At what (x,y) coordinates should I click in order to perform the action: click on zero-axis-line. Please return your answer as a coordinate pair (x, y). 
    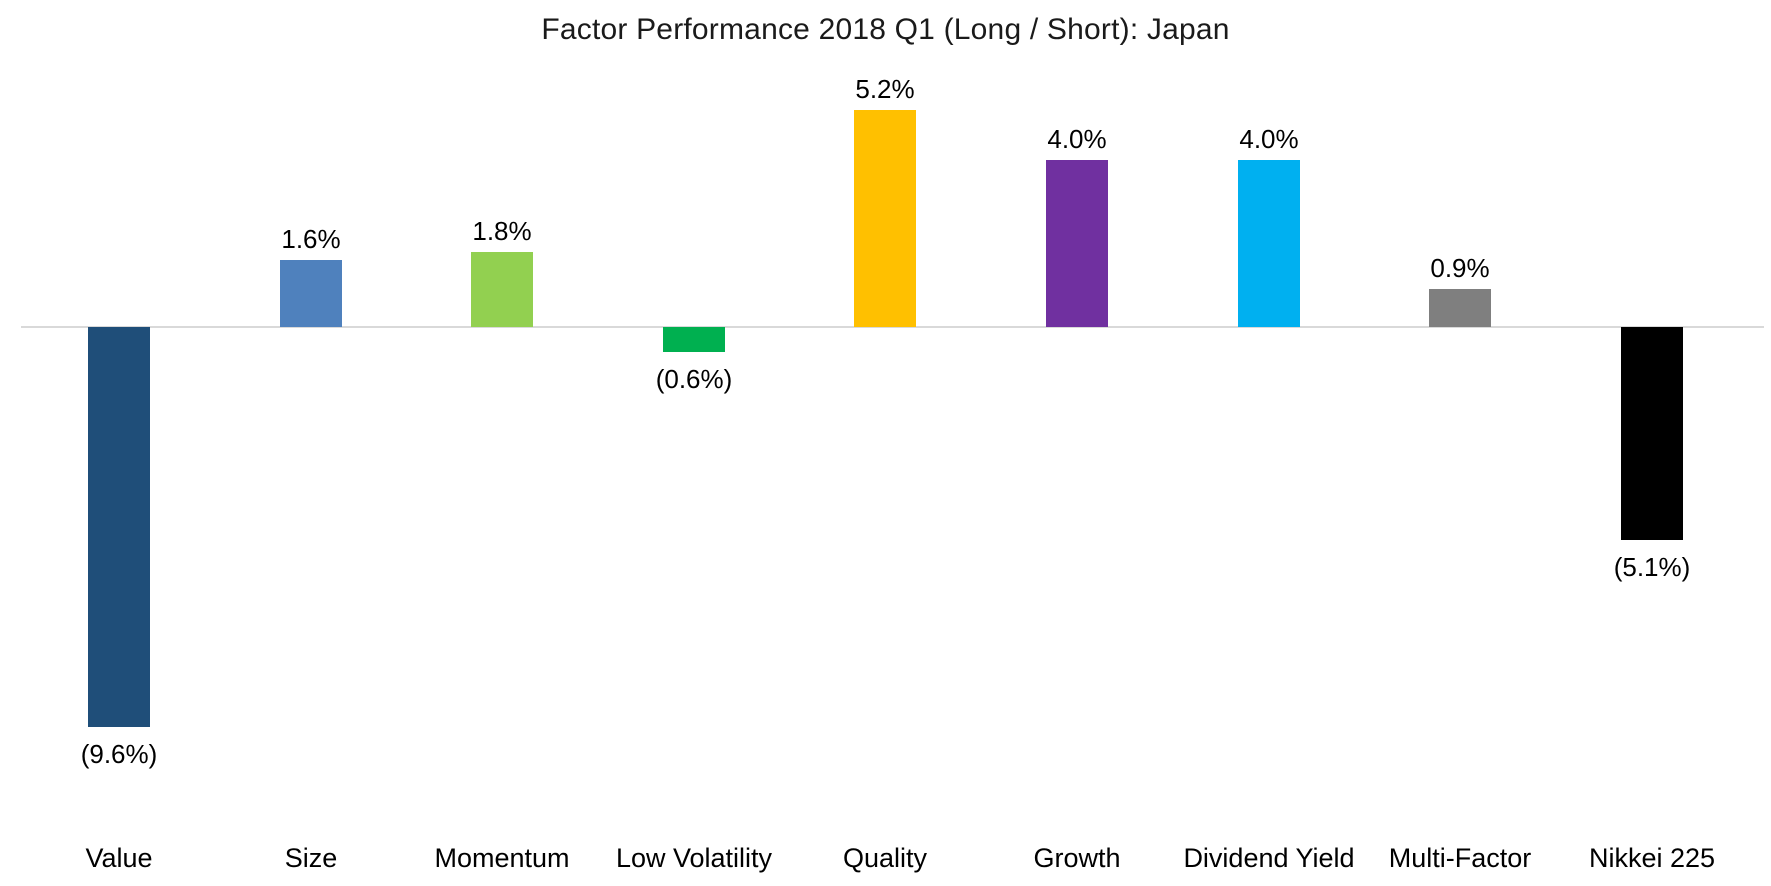
    Looking at the image, I should click on (892, 327).